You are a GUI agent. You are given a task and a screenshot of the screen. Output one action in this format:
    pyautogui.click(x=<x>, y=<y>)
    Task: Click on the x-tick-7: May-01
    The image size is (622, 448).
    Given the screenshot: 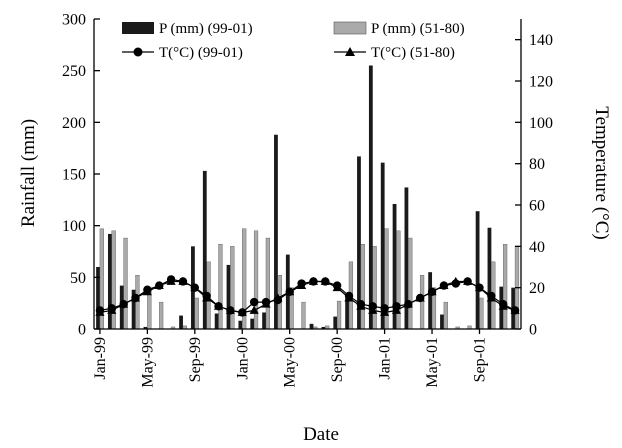 What is the action you would take?
    pyautogui.click(x=432, y=362)
    